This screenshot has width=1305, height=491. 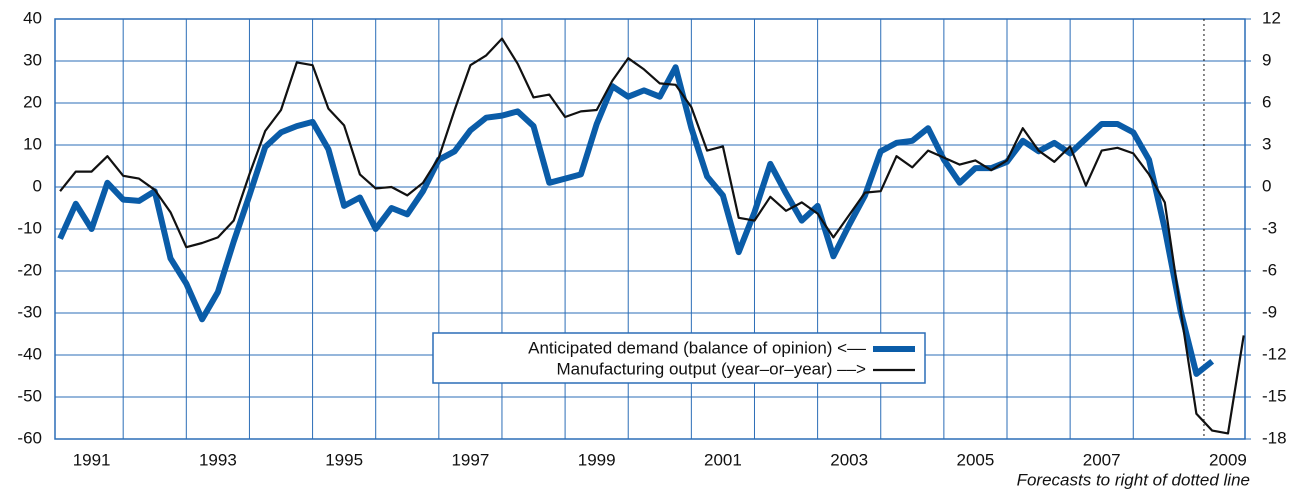 I want to click on y2-tick-label: -9, so click(x=1269, y=311).